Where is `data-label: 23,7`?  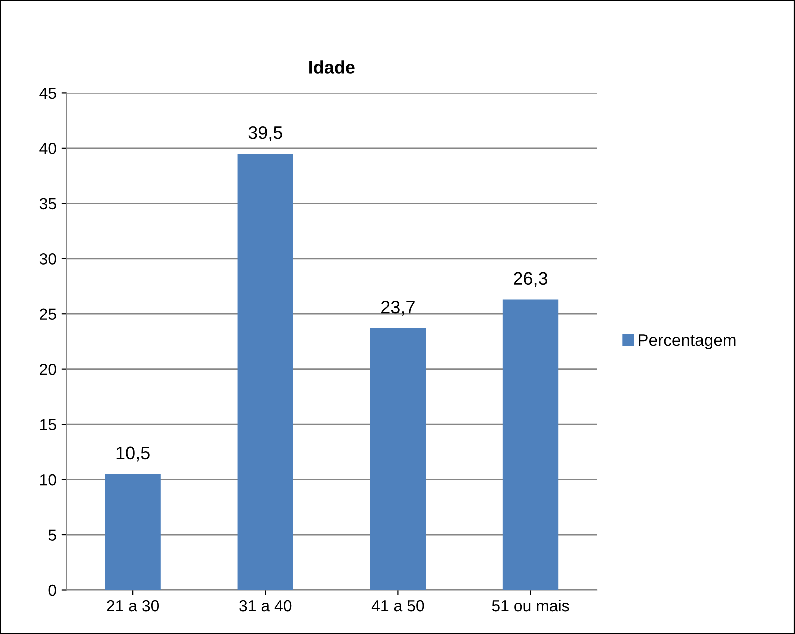
data-label: 23,7 is located at coordinates (398, 308).